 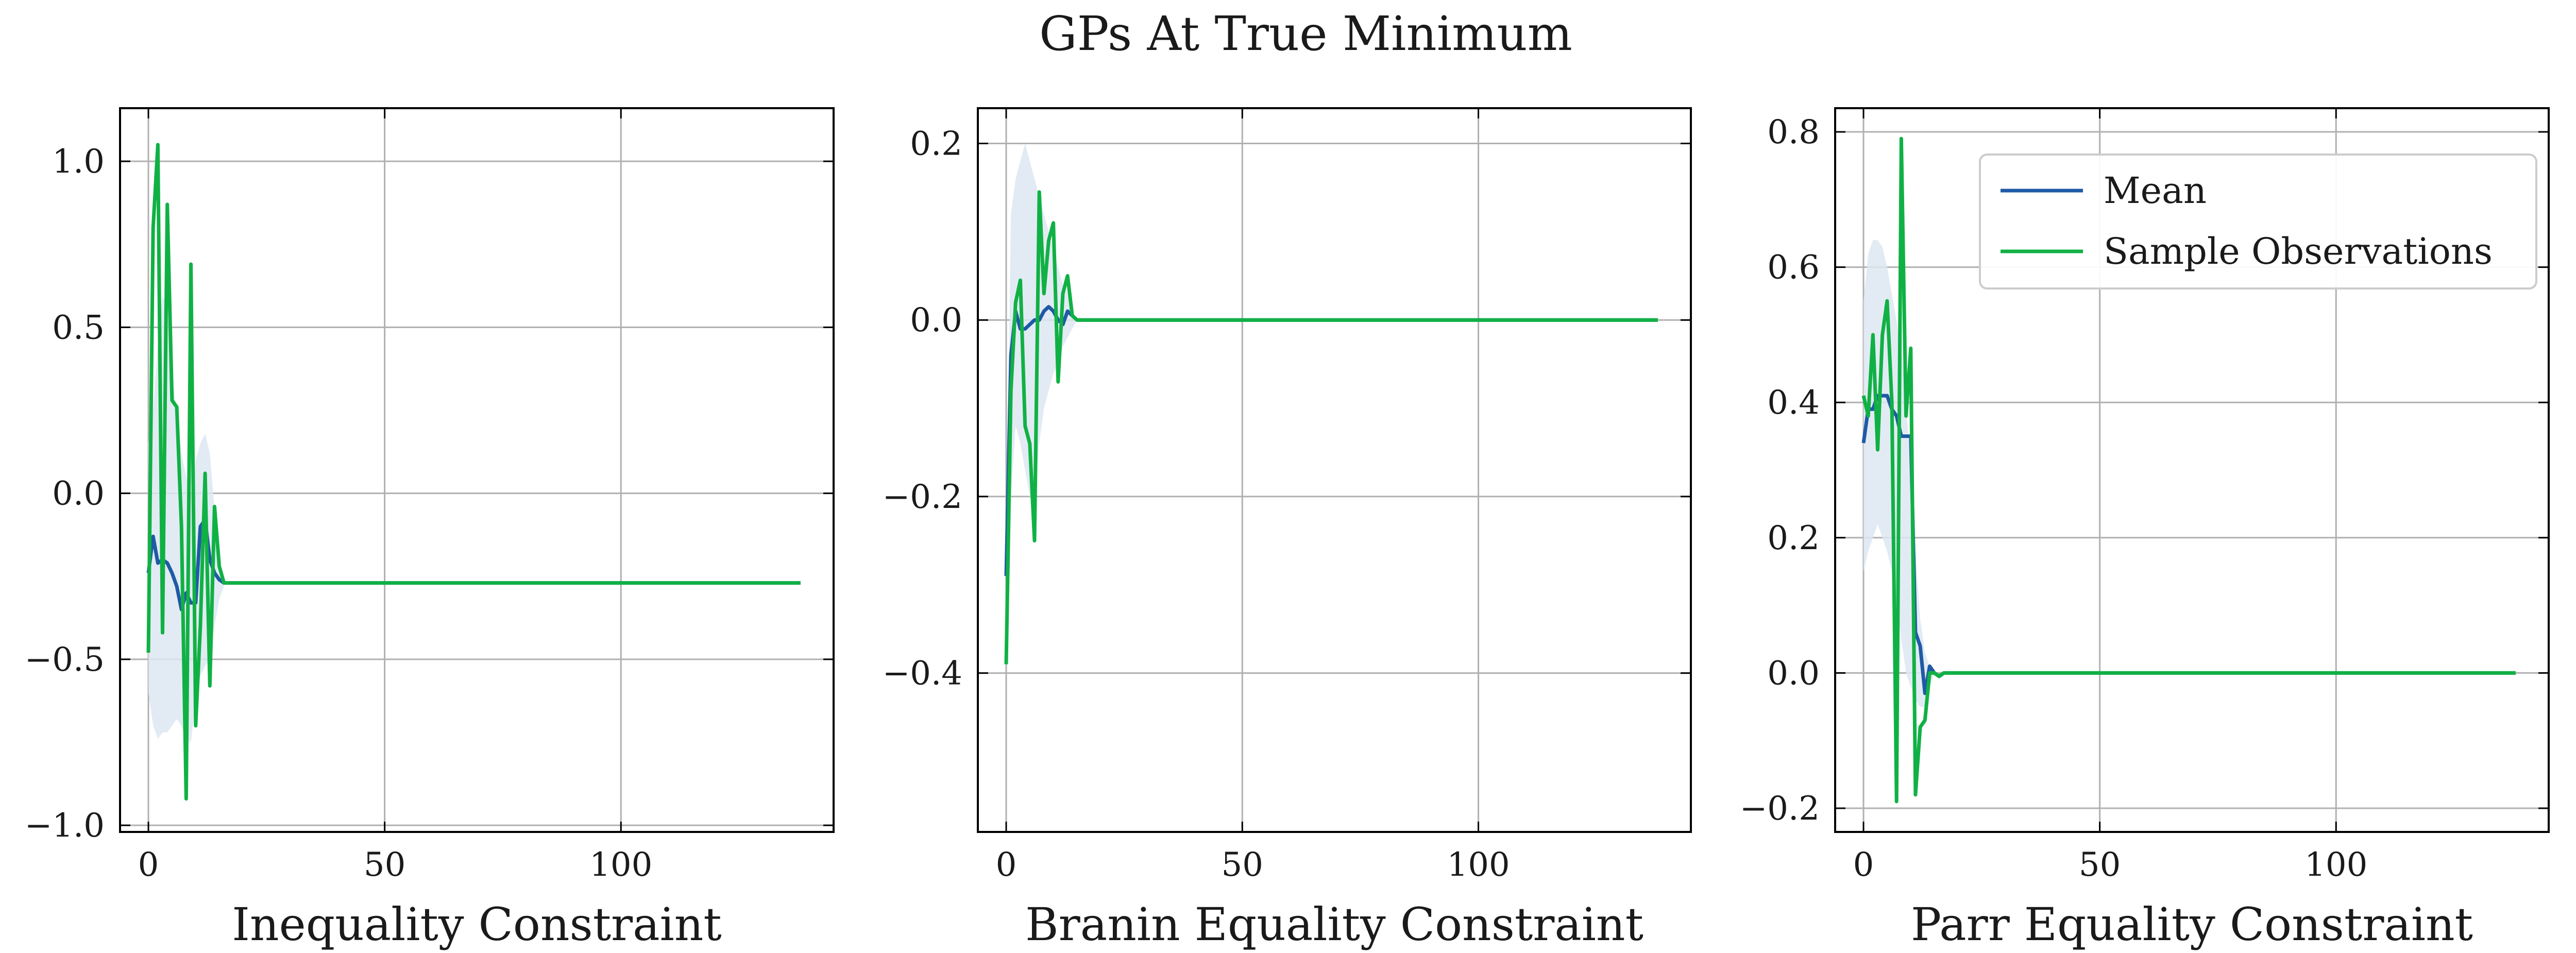 What do you see at coordinates (2298, 251) in the screenshot?
I see `legend-label-sample-observations: Sample Observations` at bounding box center [2298, 251].